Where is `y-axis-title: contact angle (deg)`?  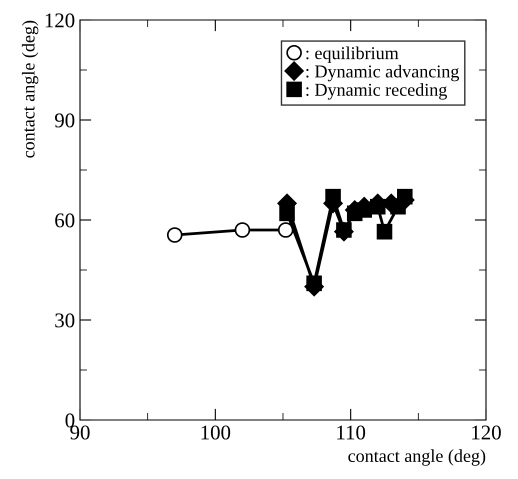 y-axis-title: contact angle (deg) is located at coordinates (30, 89).